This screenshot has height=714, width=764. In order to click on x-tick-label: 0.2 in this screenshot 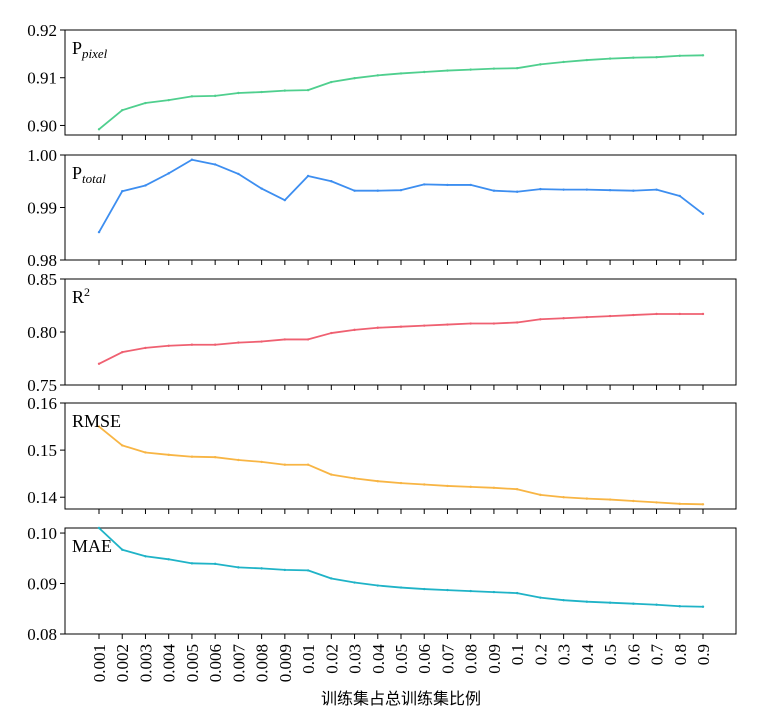, I will do `click(540, 654)`.